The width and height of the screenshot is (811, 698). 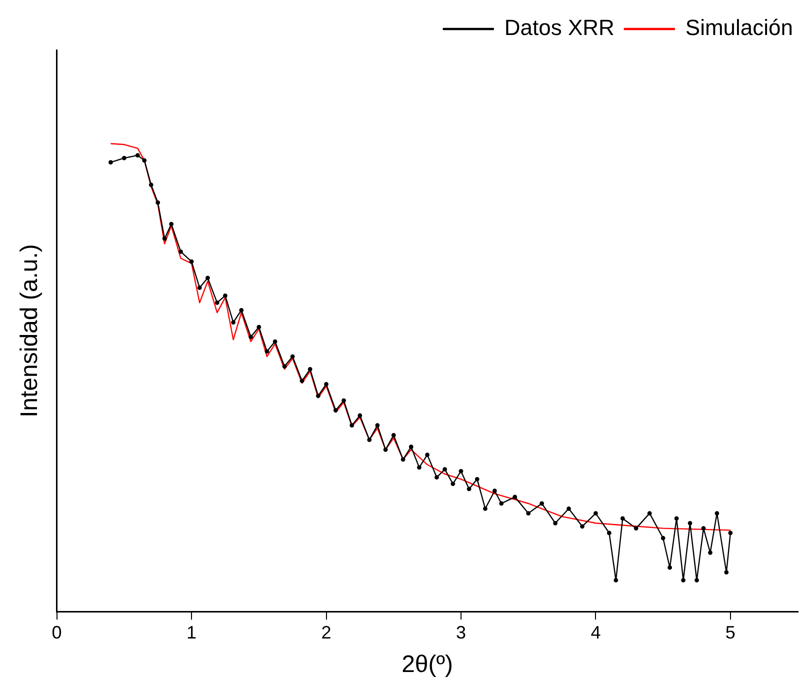 What do you see at coordinates (559, 27) in the screenshot?
I see `legend-label: Datos XRR` at bounding box center [559, 27].